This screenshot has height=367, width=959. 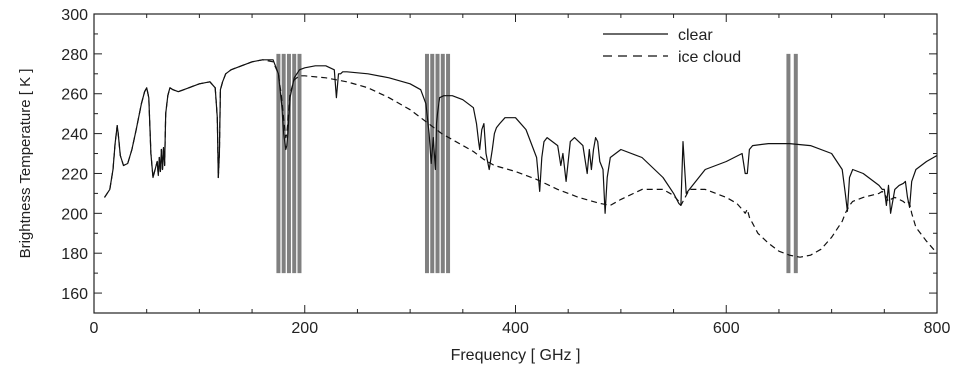 What do you see at coordinates (726, 328) in the screenshot?
I see `x-tick-label: 600` at bounding box center [726, 328].